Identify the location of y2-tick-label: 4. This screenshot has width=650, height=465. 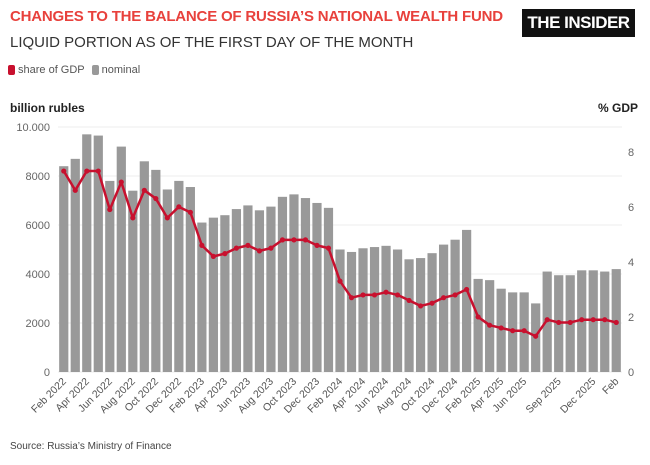
(631, 263).